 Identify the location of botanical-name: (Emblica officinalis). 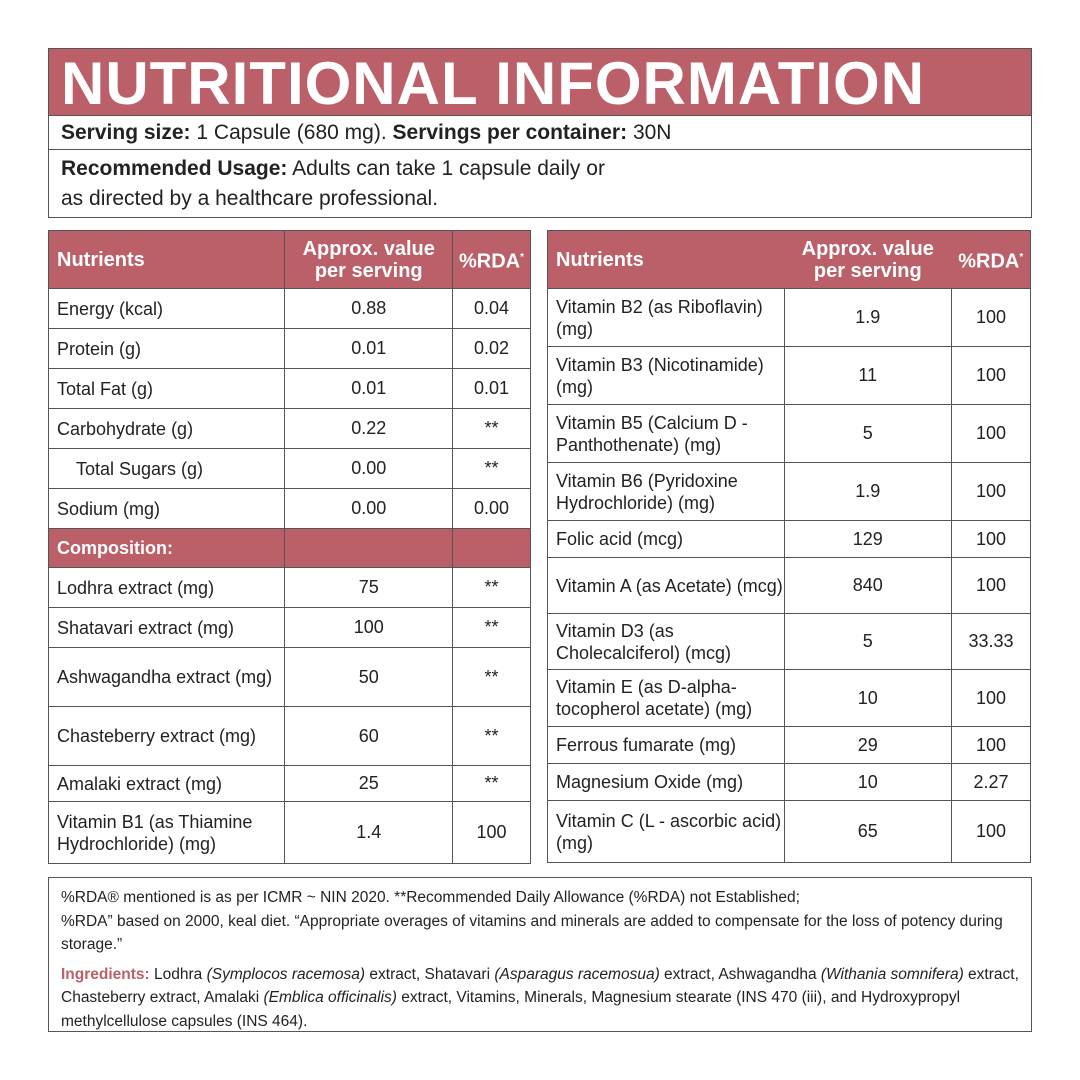
(330, 997).